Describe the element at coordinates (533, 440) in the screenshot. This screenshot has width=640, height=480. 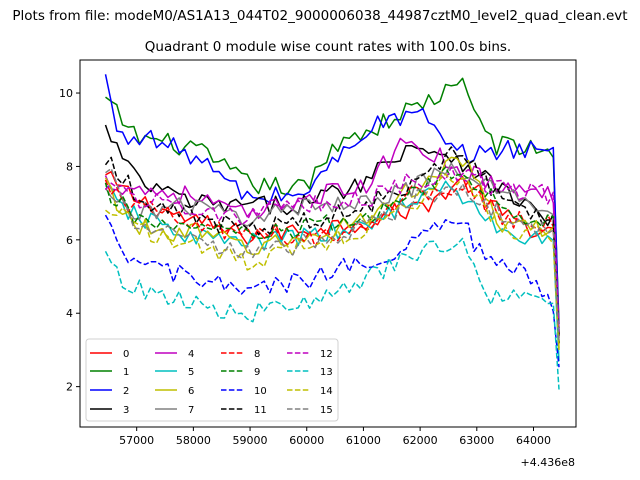
I see `x-tick-label: 64000` at that location.